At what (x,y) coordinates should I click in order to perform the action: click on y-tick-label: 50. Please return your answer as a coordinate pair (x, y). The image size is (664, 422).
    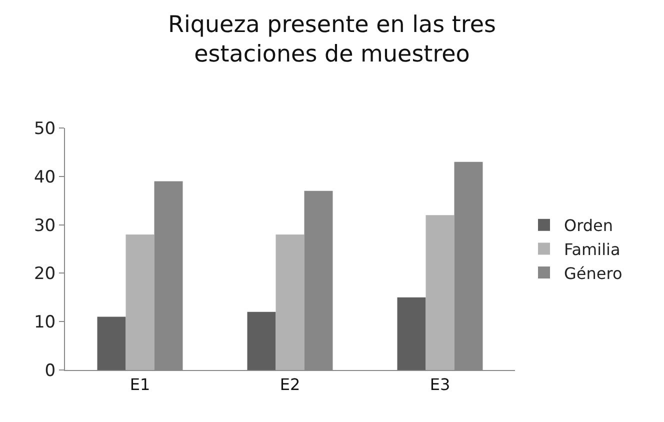
    Looking at the image, I should click on (45, 128).